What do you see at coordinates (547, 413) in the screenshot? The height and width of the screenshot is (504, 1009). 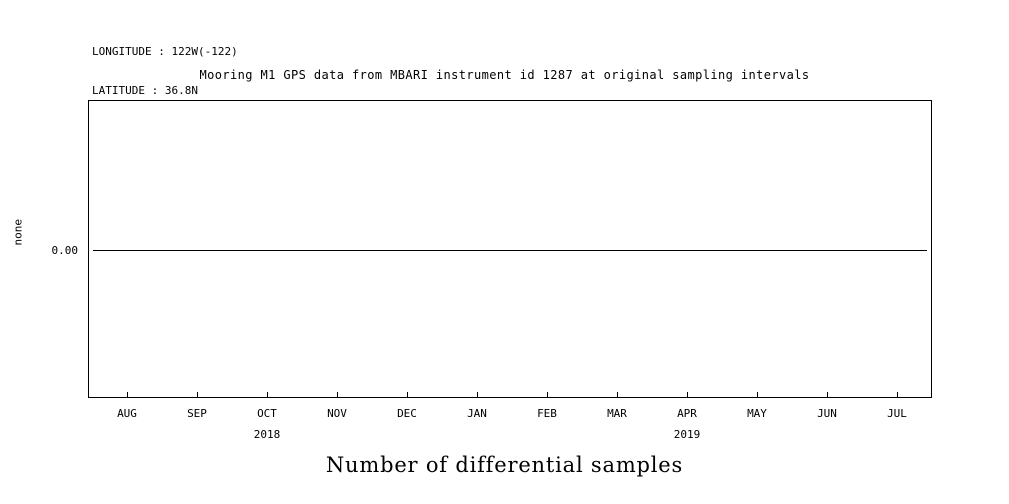 I see `x-tick-label: FEB` at bounding box center [547, 413].